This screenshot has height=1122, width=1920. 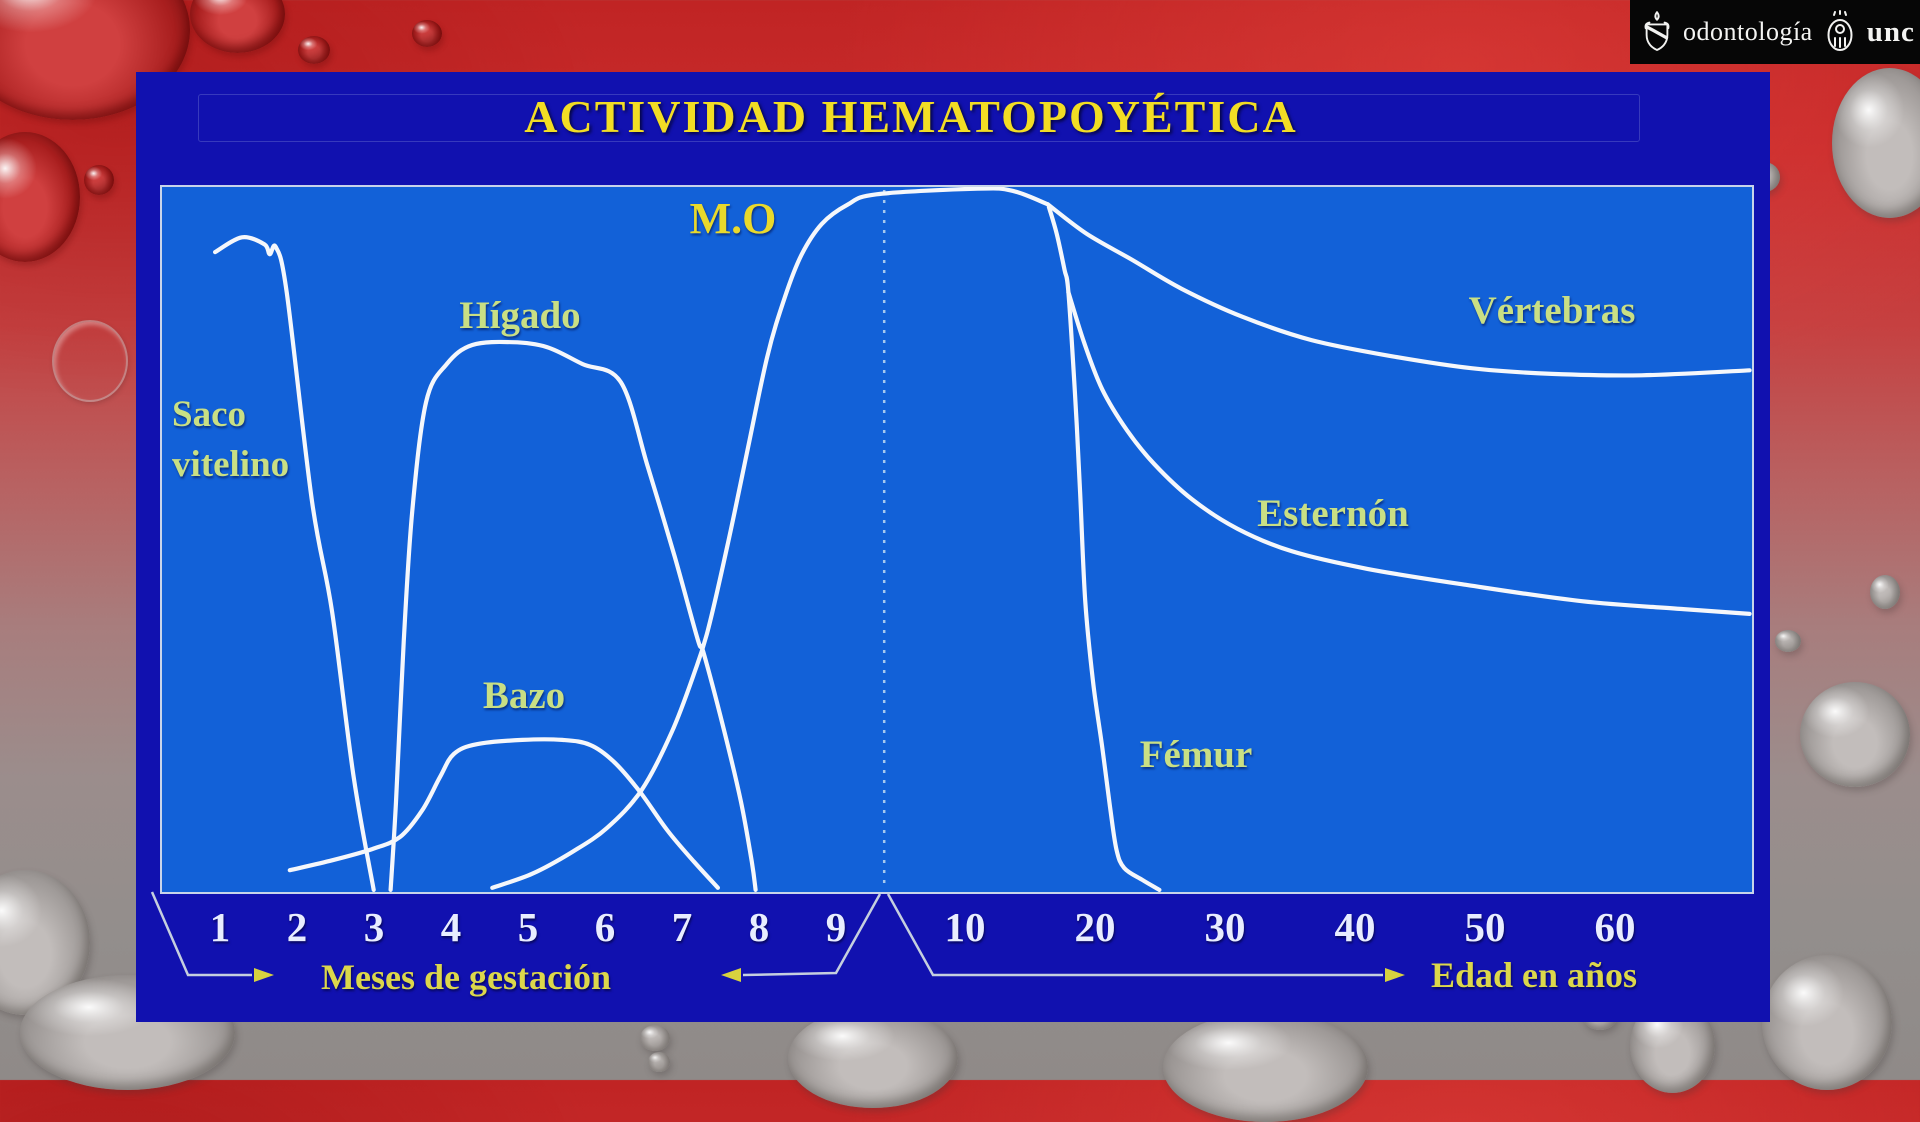 I want to click on curve-label-mo: M.O, so click(x=733, y=218).